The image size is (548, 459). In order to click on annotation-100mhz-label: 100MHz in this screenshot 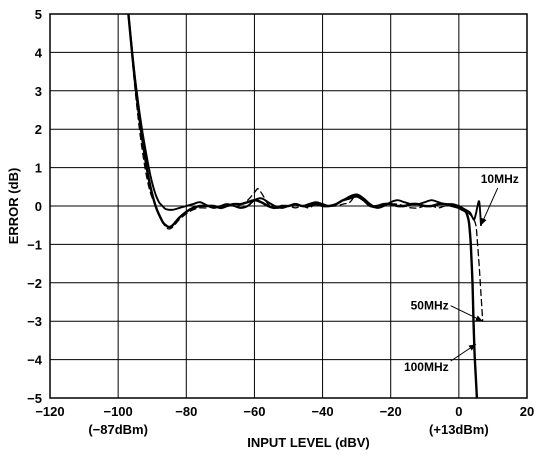, I will do `click(426, 367)`.